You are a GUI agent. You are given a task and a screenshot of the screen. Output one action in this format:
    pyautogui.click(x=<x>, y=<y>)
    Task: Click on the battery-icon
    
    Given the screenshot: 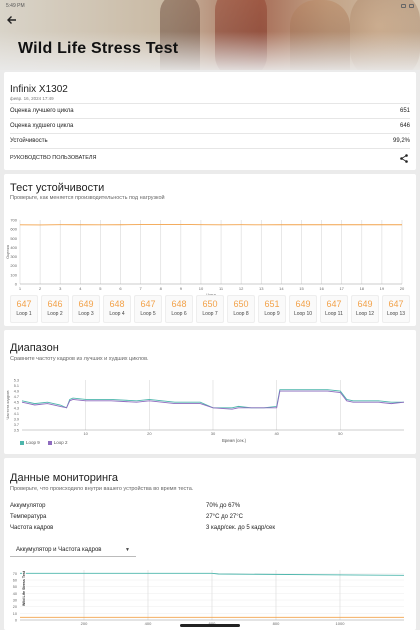 What is the action you would take?
    pyautogui.click(x=411, y=6)
    